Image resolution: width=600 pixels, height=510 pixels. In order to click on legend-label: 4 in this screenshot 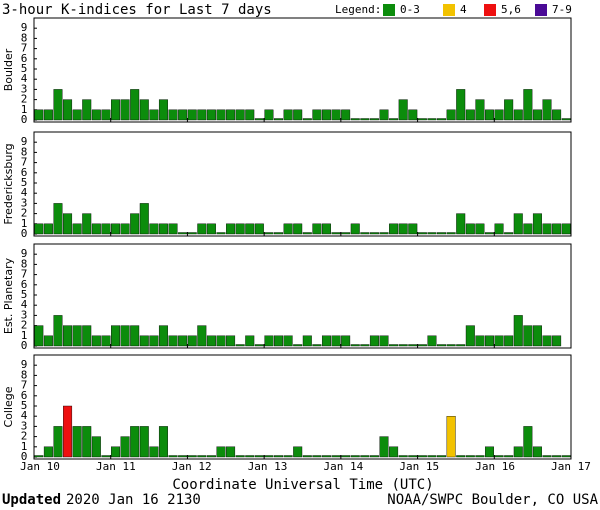, I will do `click(463, 9)`.